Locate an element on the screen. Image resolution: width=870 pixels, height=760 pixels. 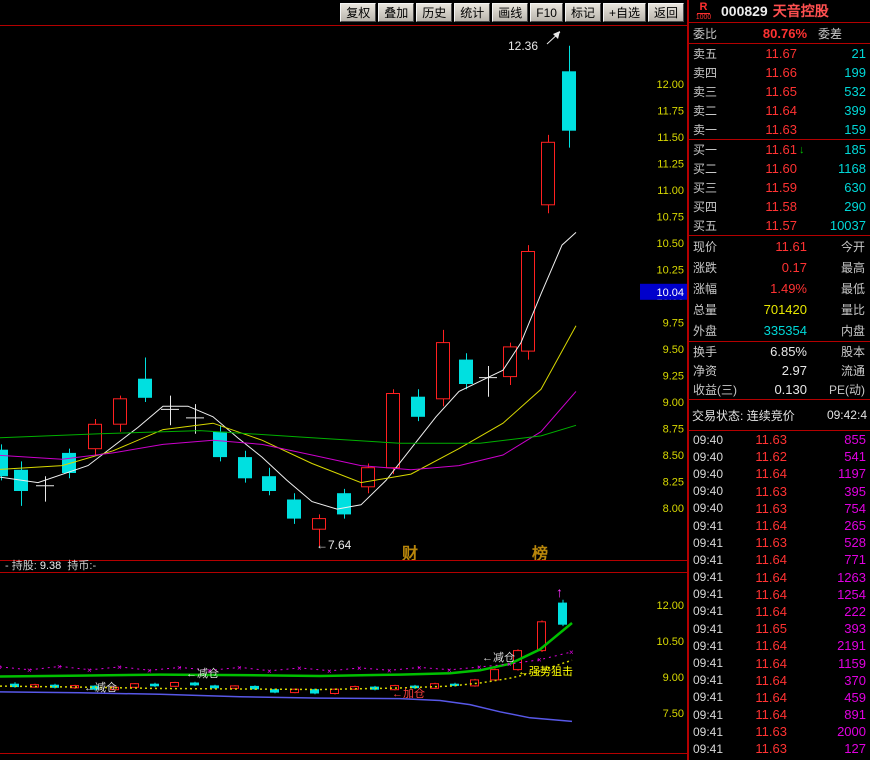
svg-text: 10.04 is located at coordinates (670, 293).